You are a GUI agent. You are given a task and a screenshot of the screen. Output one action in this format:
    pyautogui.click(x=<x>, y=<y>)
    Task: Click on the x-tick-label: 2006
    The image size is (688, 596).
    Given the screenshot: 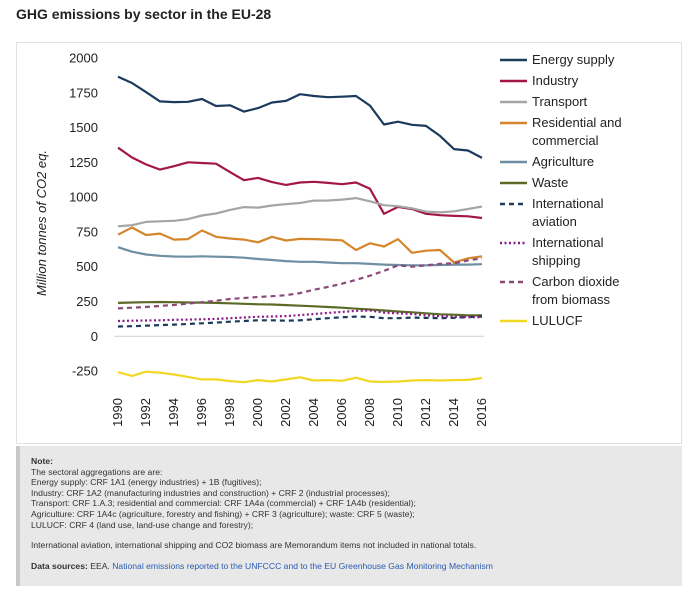 What is the action you would take?
    pyautogui.click(x=341, y=412)
    